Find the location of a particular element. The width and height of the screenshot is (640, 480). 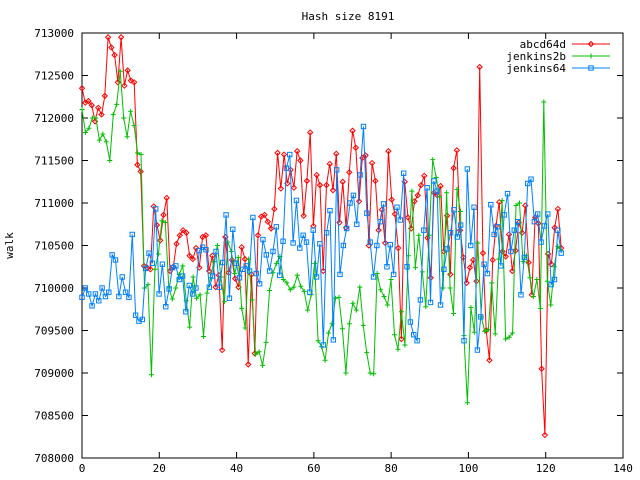

x-tick-label: 60 is located at coordinates (313, 468).